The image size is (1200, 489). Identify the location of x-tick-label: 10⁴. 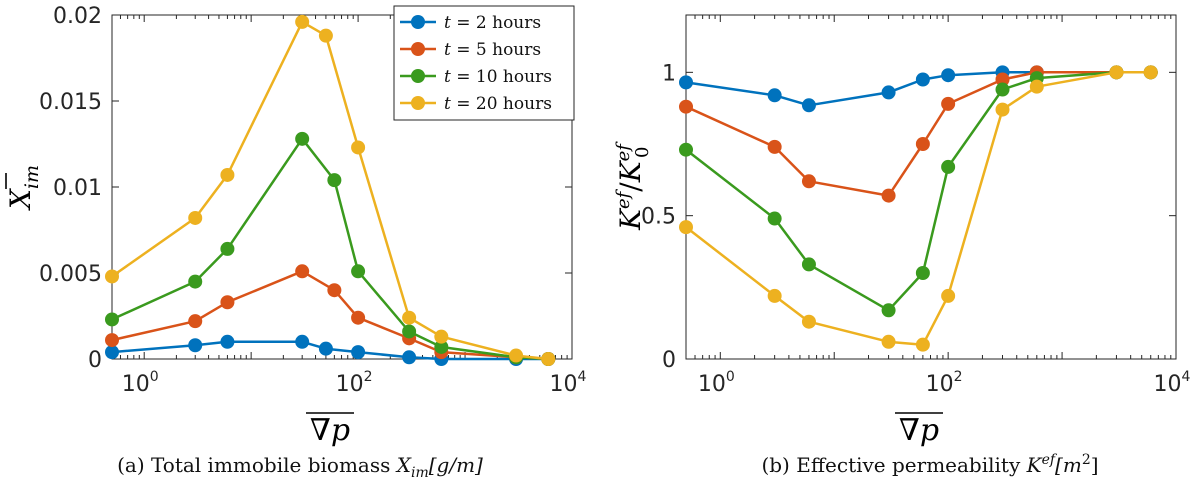
(568, 383).